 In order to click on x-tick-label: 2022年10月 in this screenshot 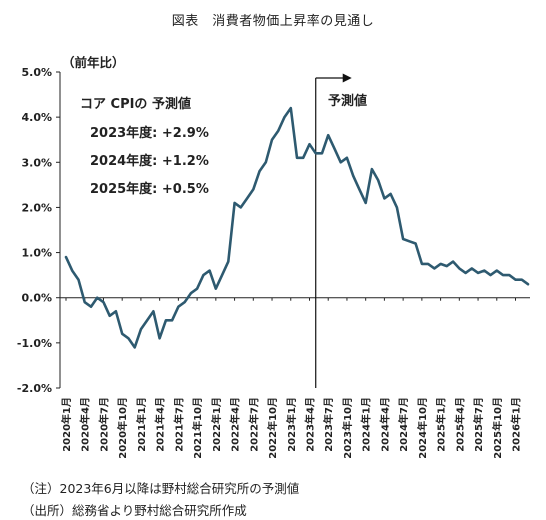, I will do `click(272, 428)`.